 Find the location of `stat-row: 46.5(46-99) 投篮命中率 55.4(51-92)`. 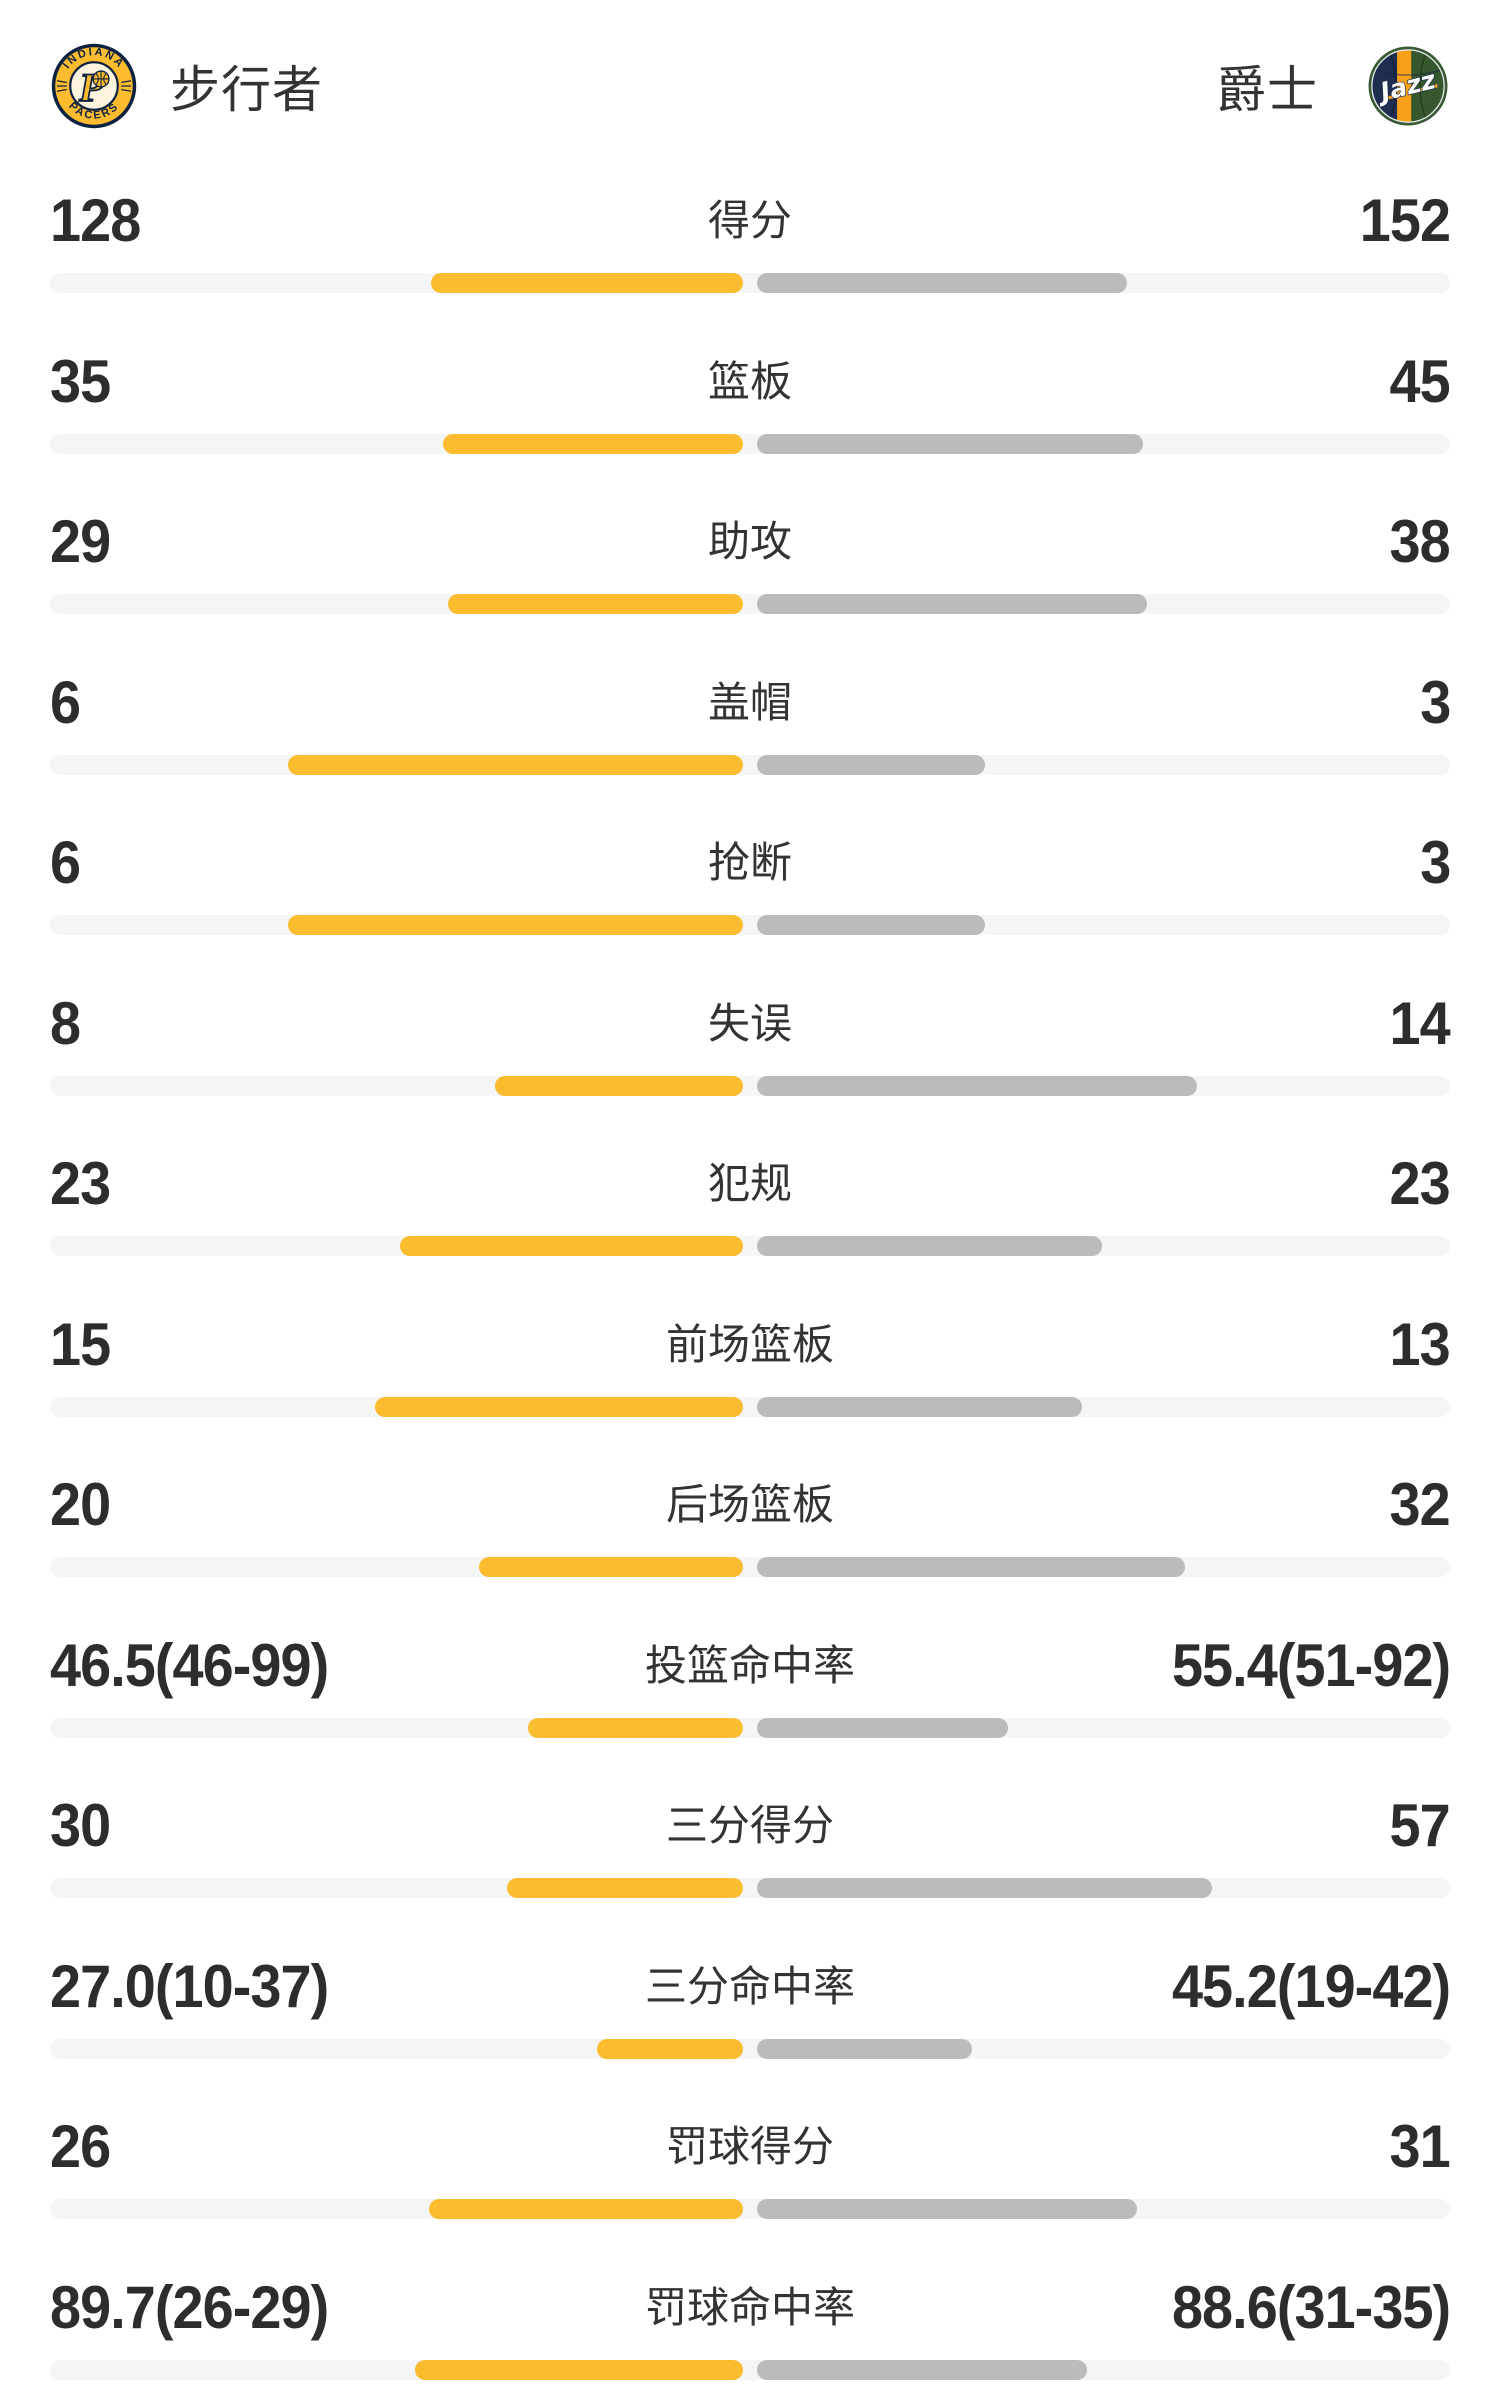

stat-row: 46.5(46-99) 投篮命中率 55.4(51-92) is located at coordinates (750, 1675).